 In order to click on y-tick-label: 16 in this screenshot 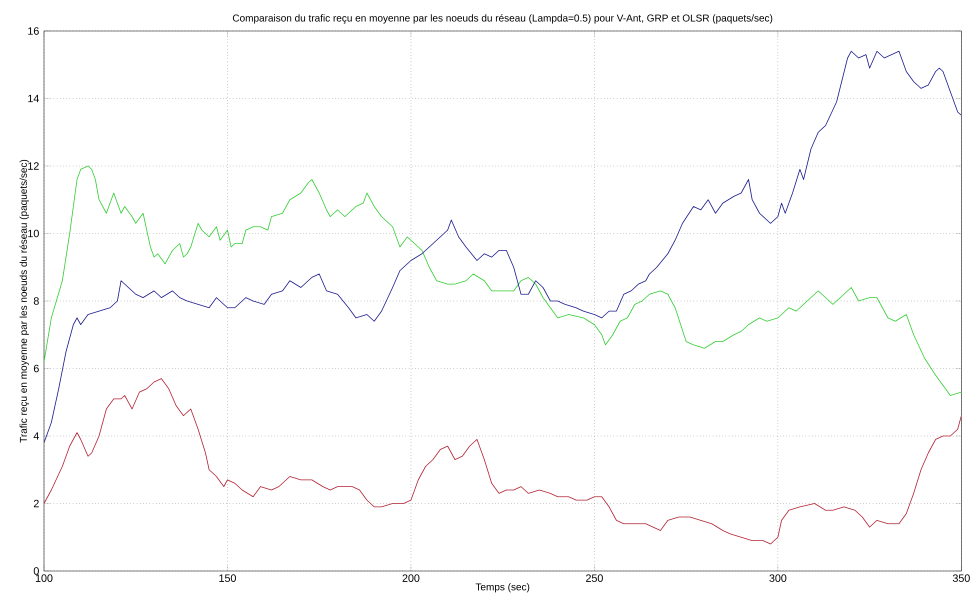, I will do `click(33, 31)`.